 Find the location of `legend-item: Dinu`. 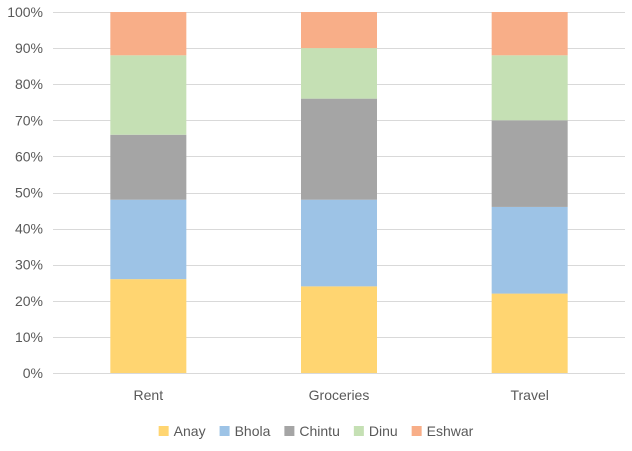

legend-item: Dinu is located at coordinates (375, 431).